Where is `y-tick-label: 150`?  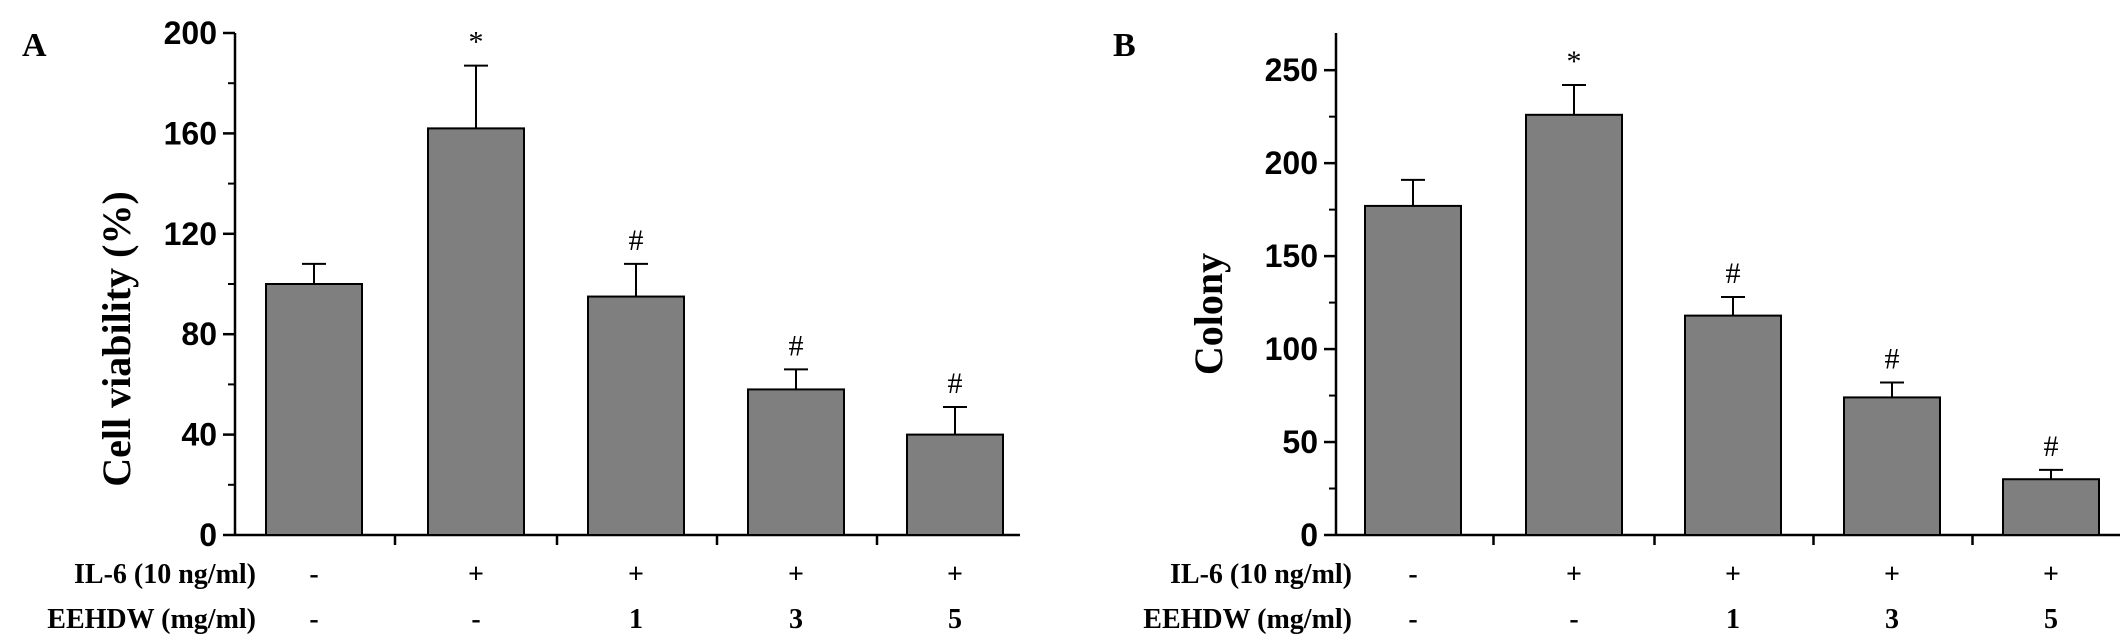 y-tick-label: 150 is located at coordinates (1291, 256).